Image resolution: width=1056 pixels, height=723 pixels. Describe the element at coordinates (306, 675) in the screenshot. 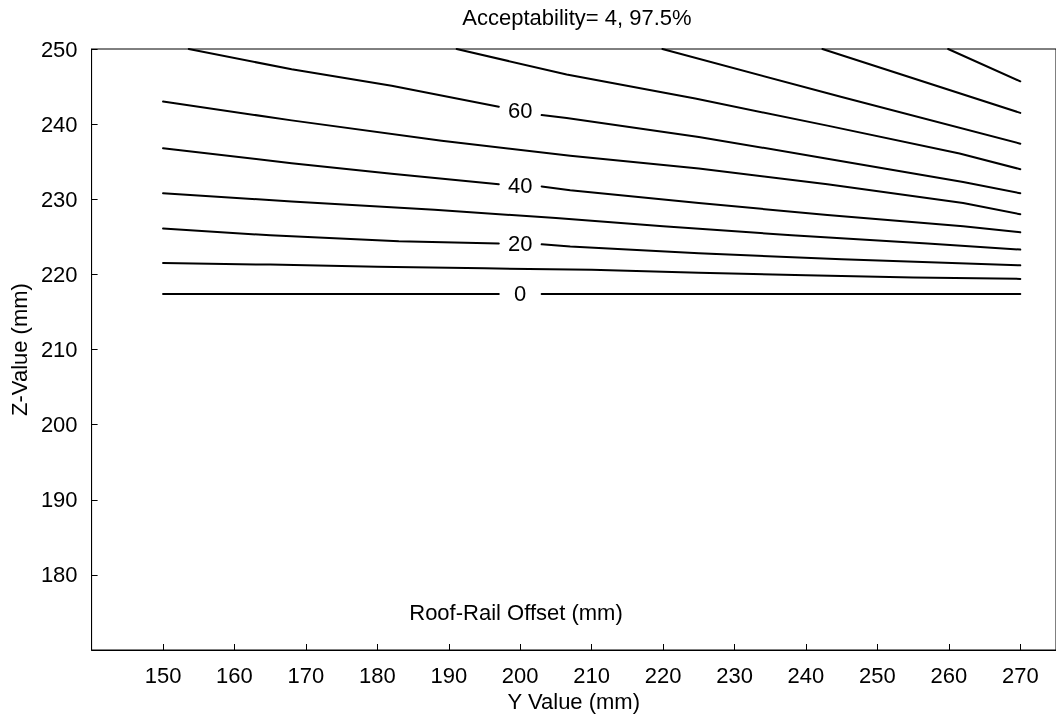

I see `x-tick-label: 170` at that location.